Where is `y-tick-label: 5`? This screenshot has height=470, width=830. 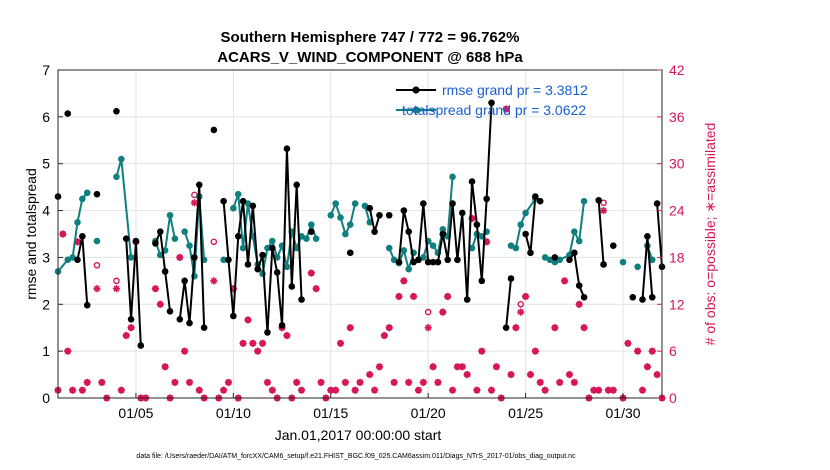
y-tick-label: 5 is located at coordinates (46, 164).